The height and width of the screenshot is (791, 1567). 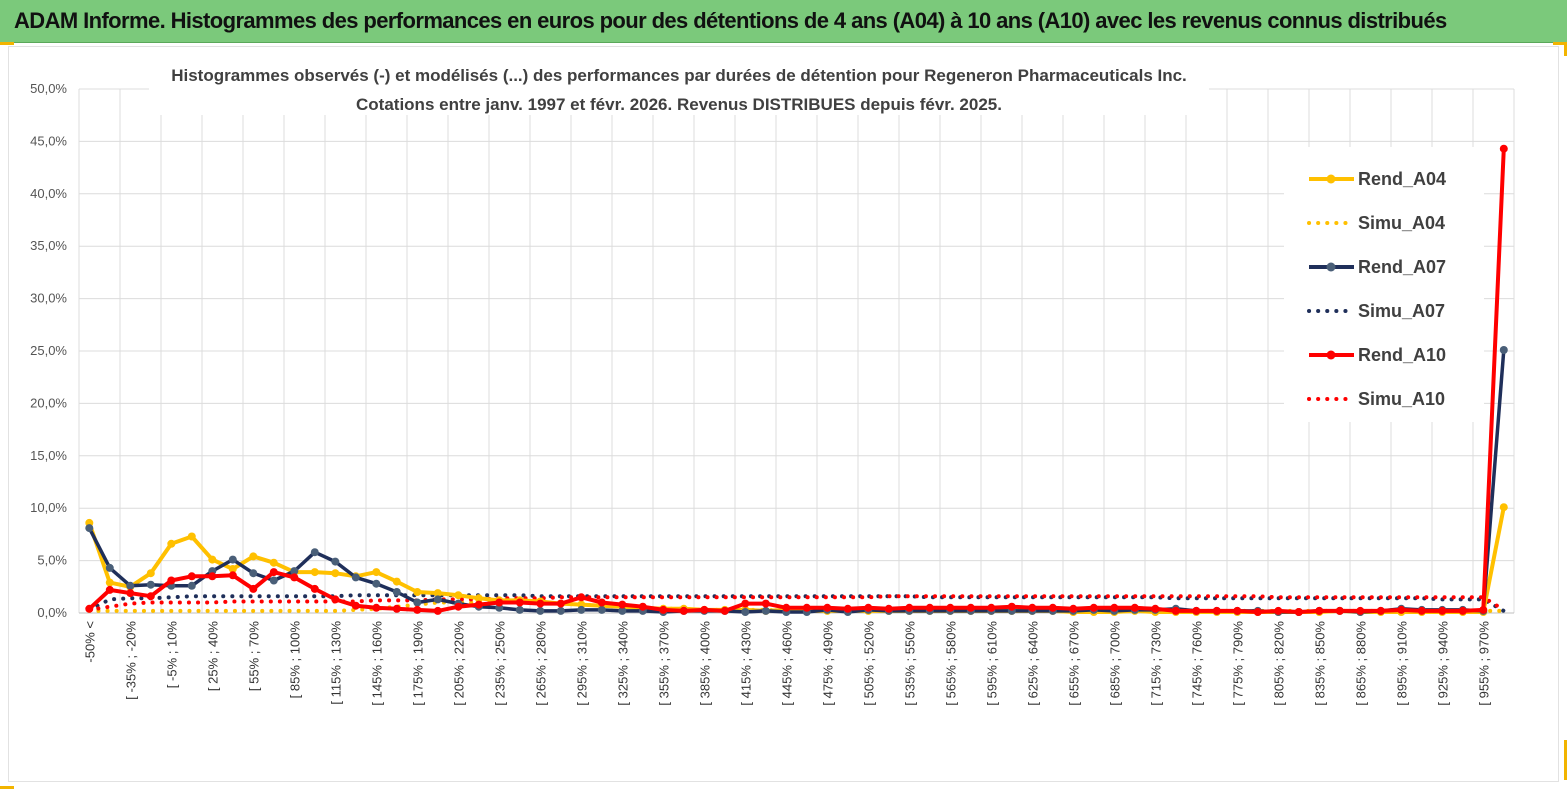 I want to click on legend-label: Simu_A07, so click(x=1401, y=311).